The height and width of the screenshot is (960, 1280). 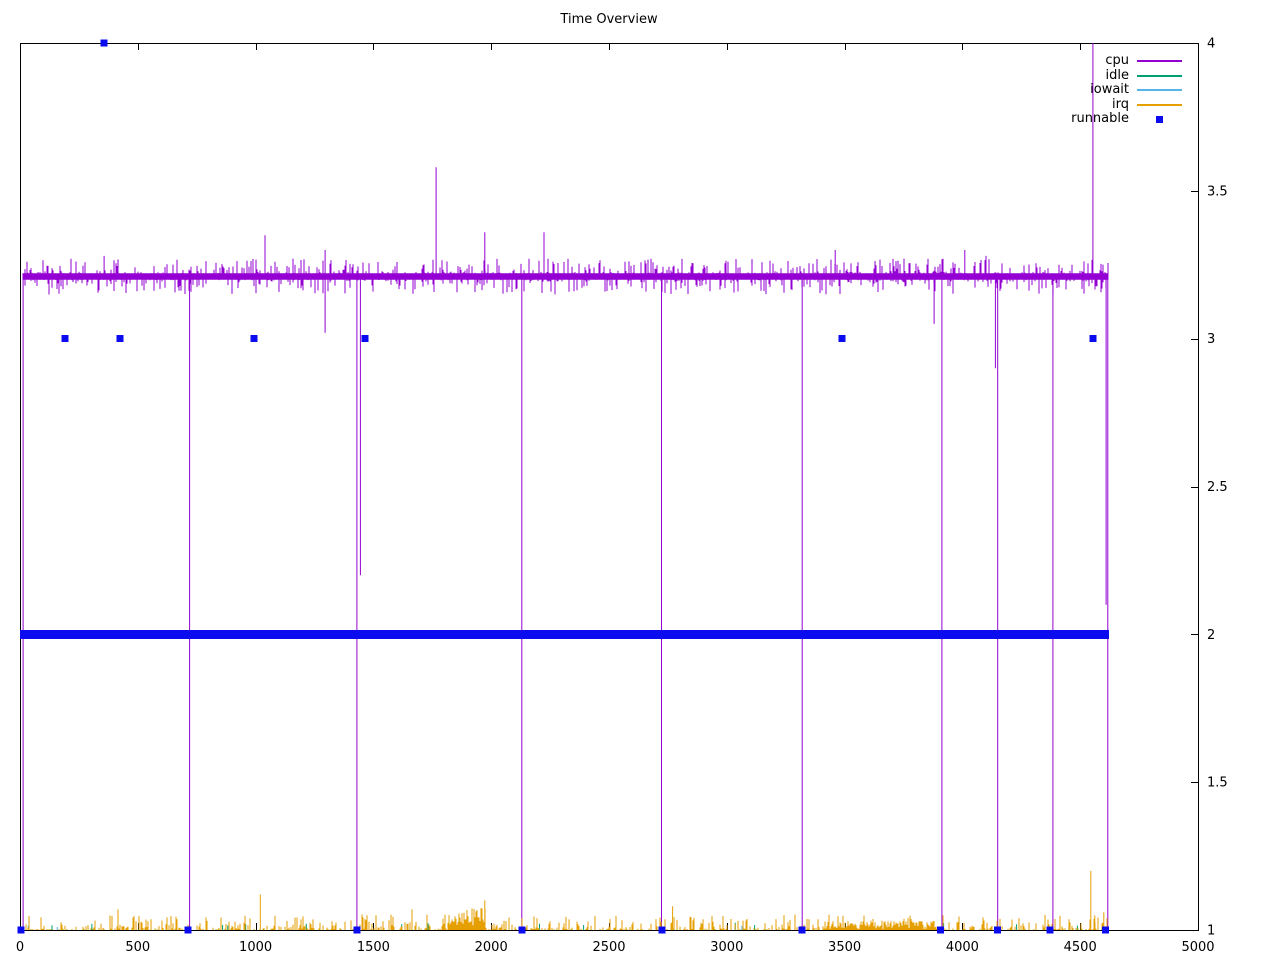 I want to click on y-tick-label: 1.5, so click(x=1217, y=783).